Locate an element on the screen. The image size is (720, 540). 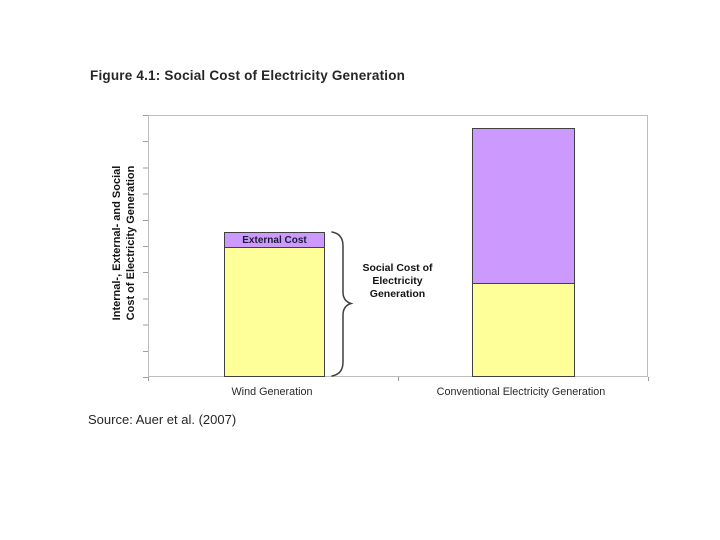
x-axis-label-wind: Wind Generation is located at coordinates (272, 392).